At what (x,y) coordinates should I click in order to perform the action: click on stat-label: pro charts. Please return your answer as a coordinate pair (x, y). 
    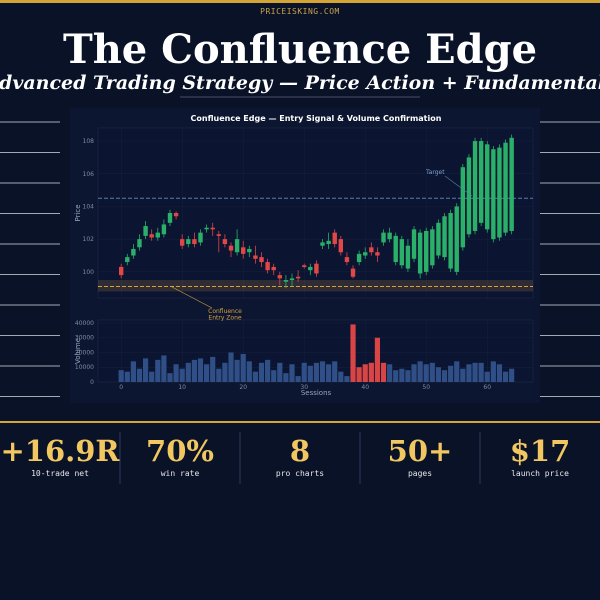
    Looking at the image, I should click on (300, 473).